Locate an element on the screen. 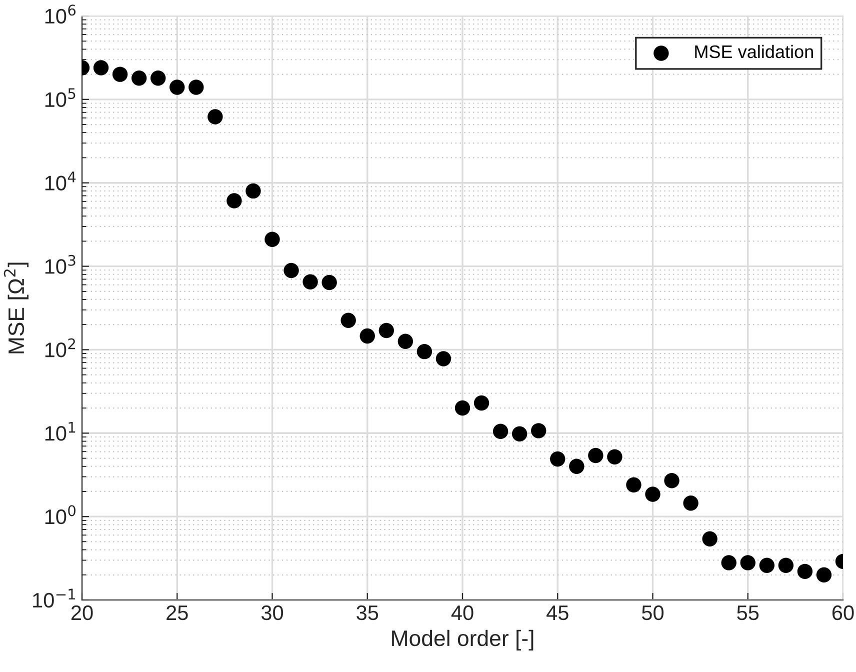 The height and width of the screenshot is (672, 856). x-tick-label: 20 is located at coordinates (82, 612).